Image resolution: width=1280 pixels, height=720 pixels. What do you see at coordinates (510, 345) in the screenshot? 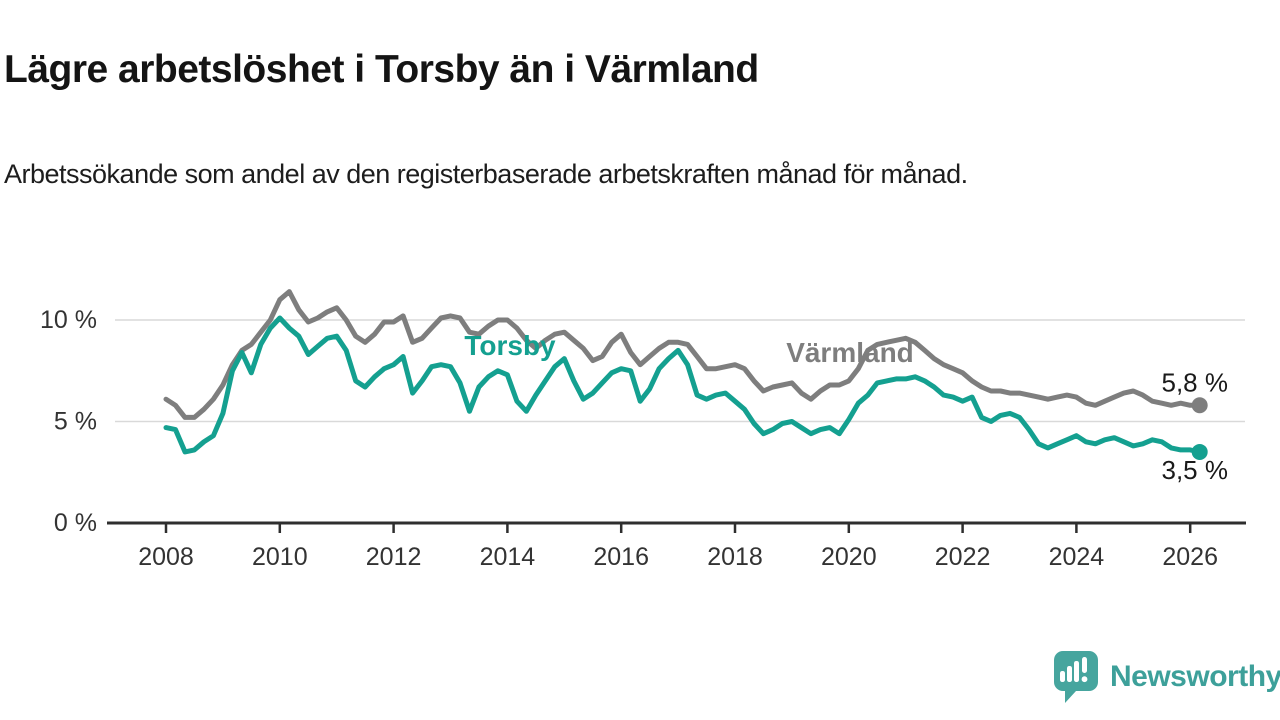
I see `series-name-label-torsby: Torsby` at bounding box center [510, 345].